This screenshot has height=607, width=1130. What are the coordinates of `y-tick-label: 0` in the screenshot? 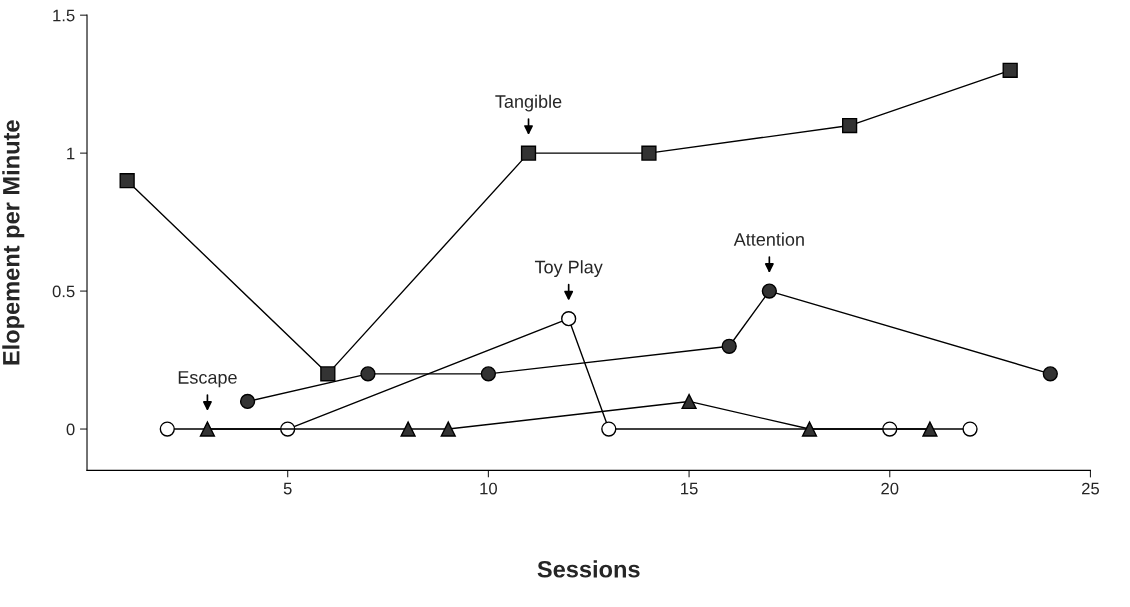 It's located at (70, 429).